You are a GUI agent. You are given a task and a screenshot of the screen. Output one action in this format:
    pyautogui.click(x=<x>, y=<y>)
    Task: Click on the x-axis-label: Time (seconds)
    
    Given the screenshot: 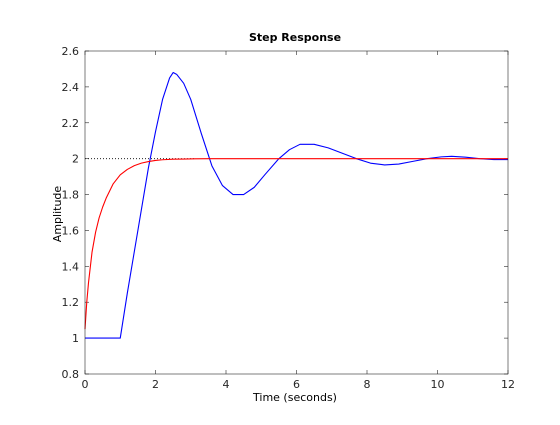 What is the action you would take?
    pyautogui.click(x=294, y=397)
    